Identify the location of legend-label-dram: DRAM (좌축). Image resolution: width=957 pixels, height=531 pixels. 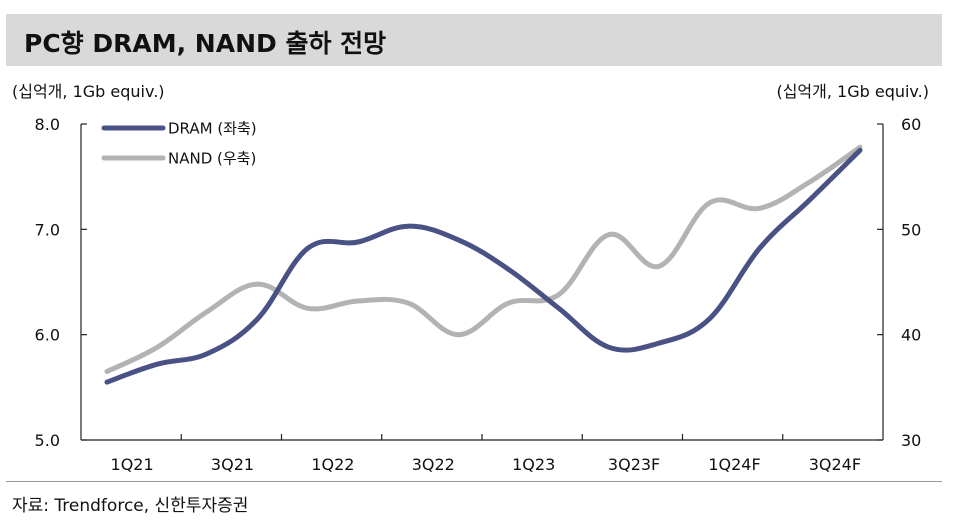
(212, 129).